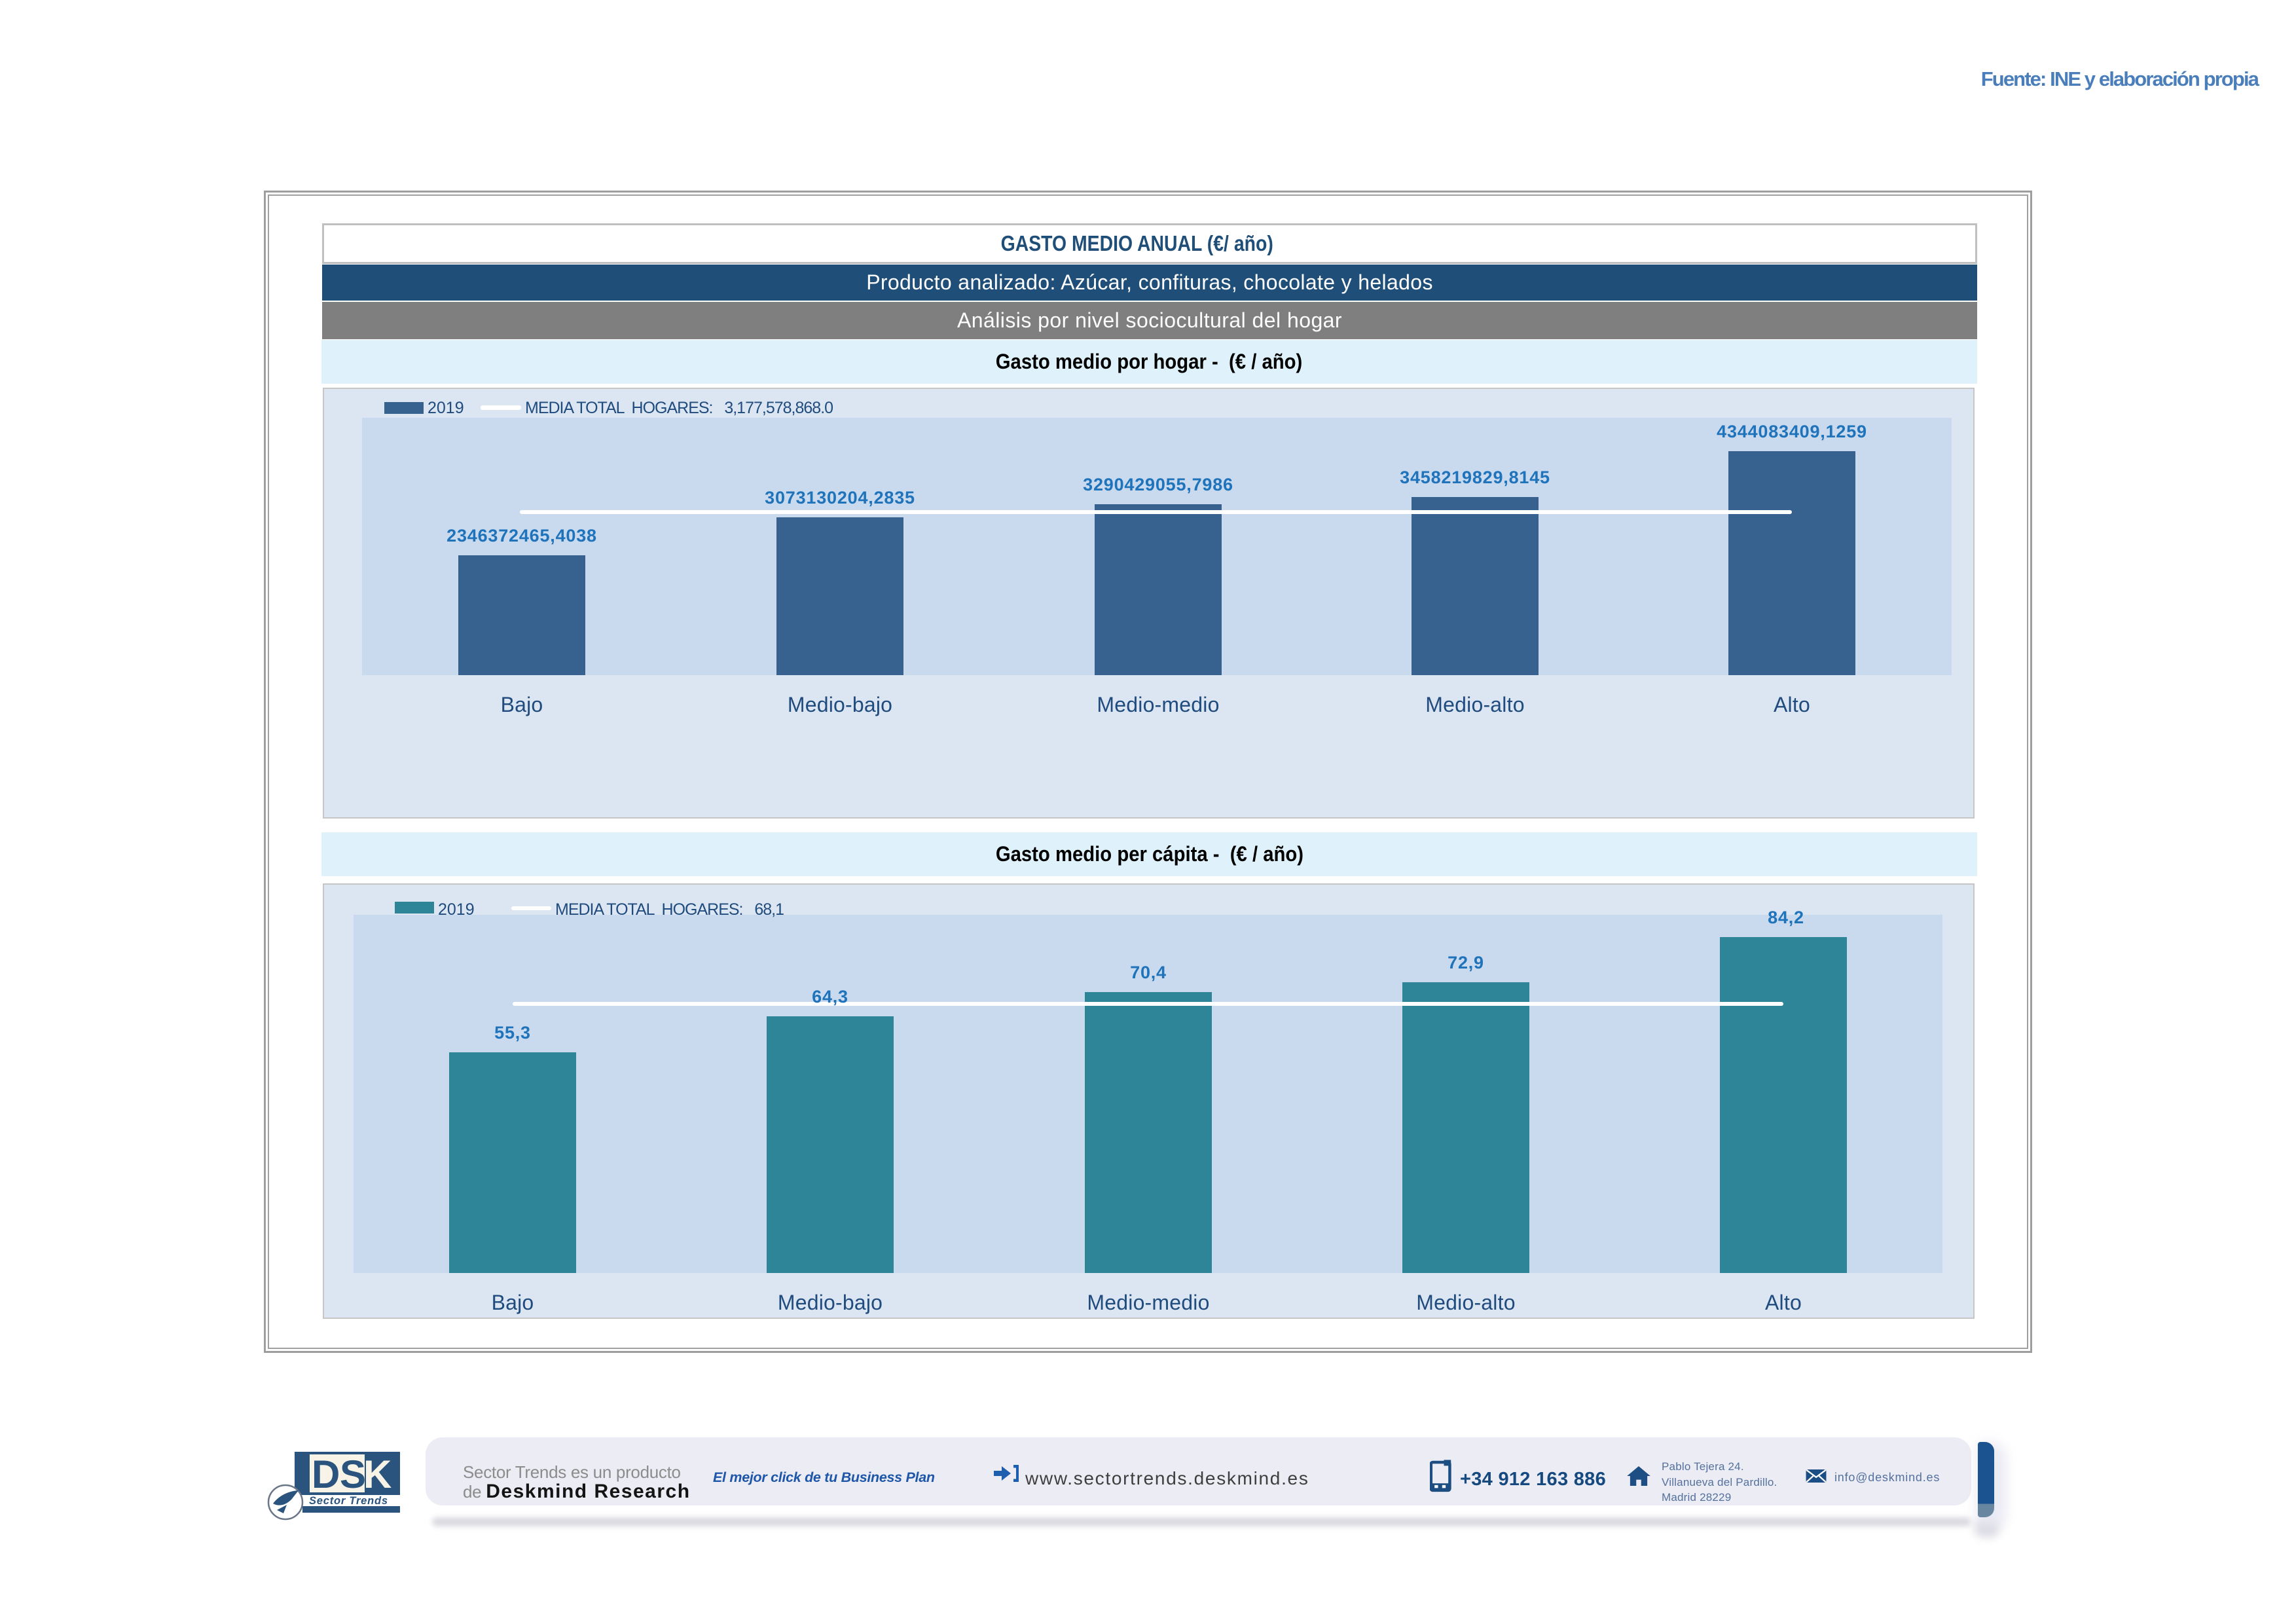 This screenshot has height=1624, width=2296. Describe the element at coordinates (348, 1501) in the screenshot. I see `svg-text: Sector Trends` at that location.